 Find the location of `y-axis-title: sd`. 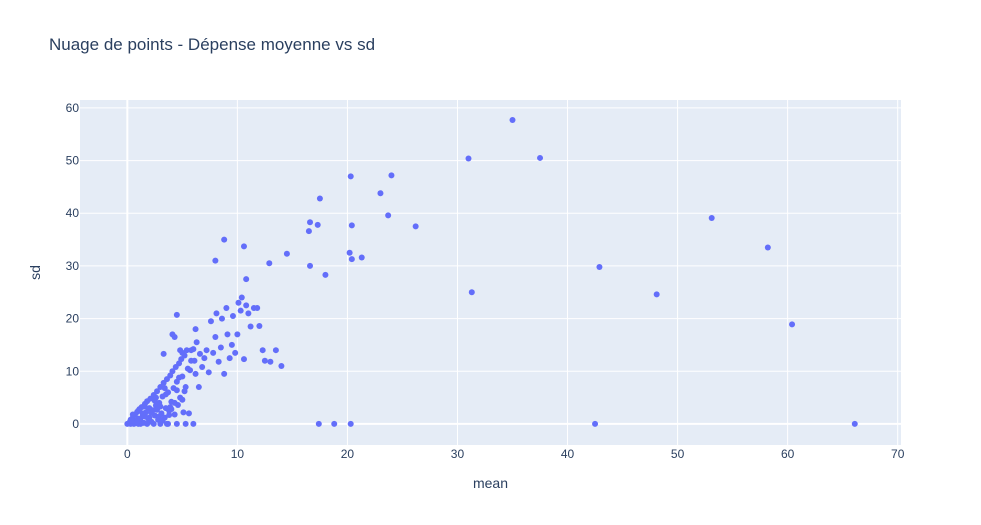

y-axis-title: sd is located at coordinates (35, 272).